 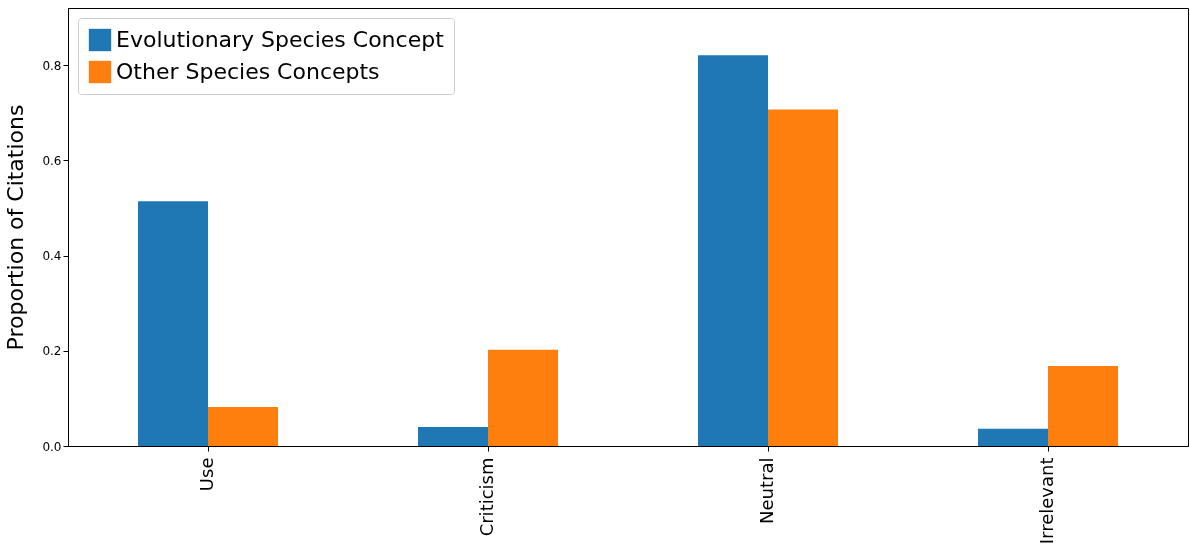 I want to click on legend-label: Other Species Concepts, so click(x=248, y=71).